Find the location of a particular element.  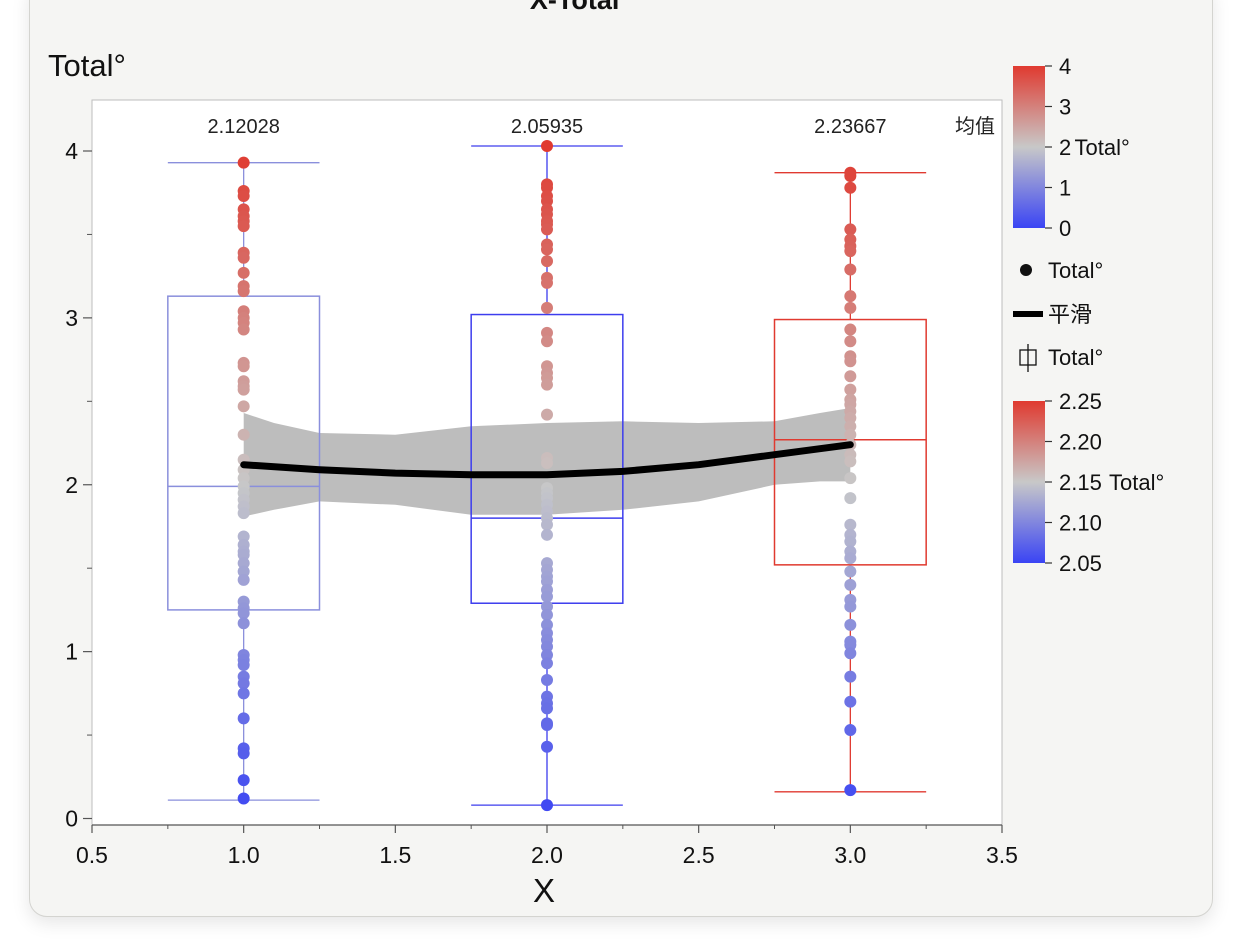

x-tick-label: 1.0 is located at coordinates (244, 855).